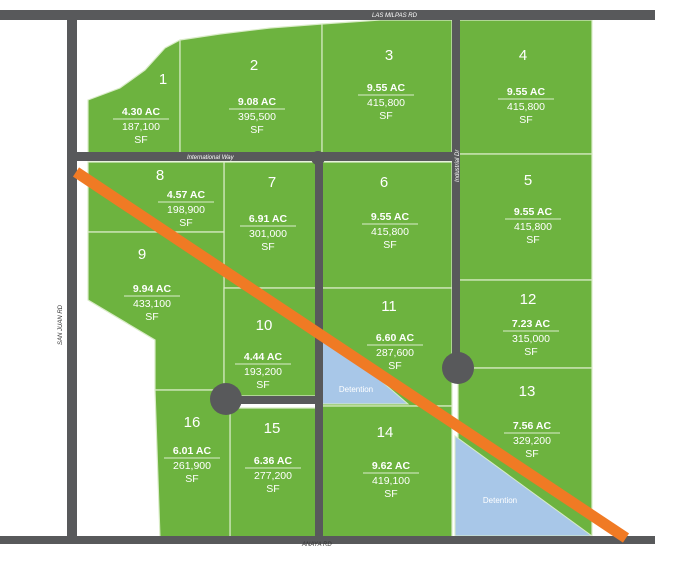 The height and width of the screenshot is (561, 680). Describe the element at coordinates (211, 158) in the screenshot. I see `road-label-international: International Way` at that location.